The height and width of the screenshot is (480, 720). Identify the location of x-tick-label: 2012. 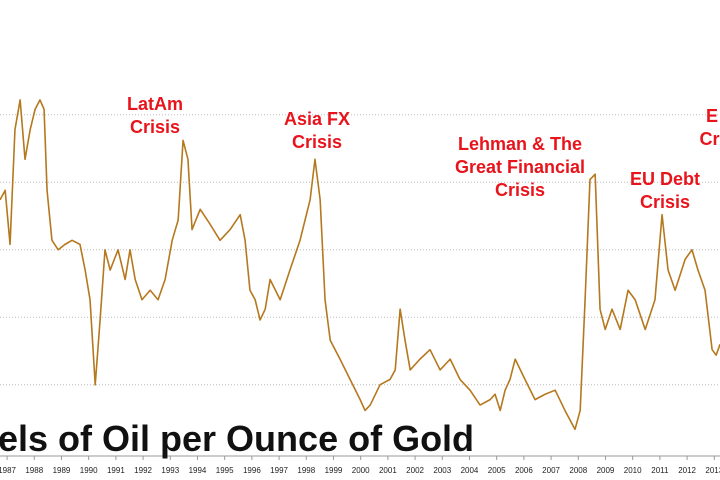
(687, 470).